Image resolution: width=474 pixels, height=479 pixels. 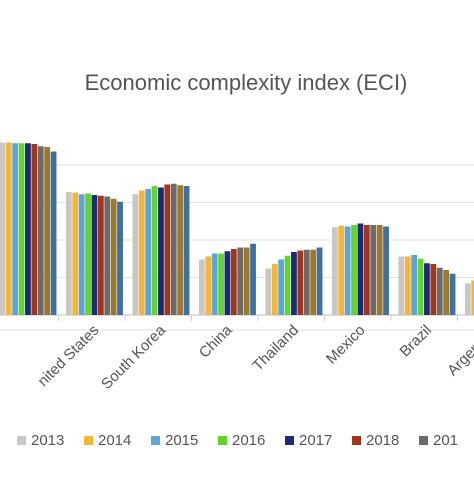 What do you see at coordinates (114, 440) in the screenshot?
I see `legend-label-1: 2014` at bounding box center [114, 440].